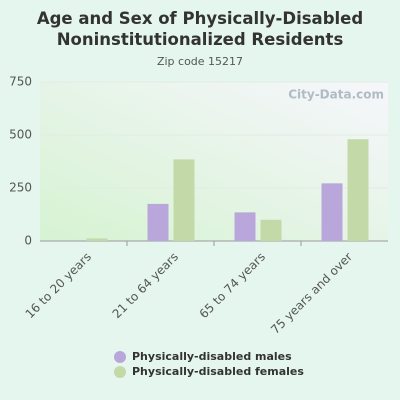 This screenshot has width=400, height=400. Describe the element at coordinates (200, 61) in the screenshot. I see `subtitle: Zip code 15217` at that location.